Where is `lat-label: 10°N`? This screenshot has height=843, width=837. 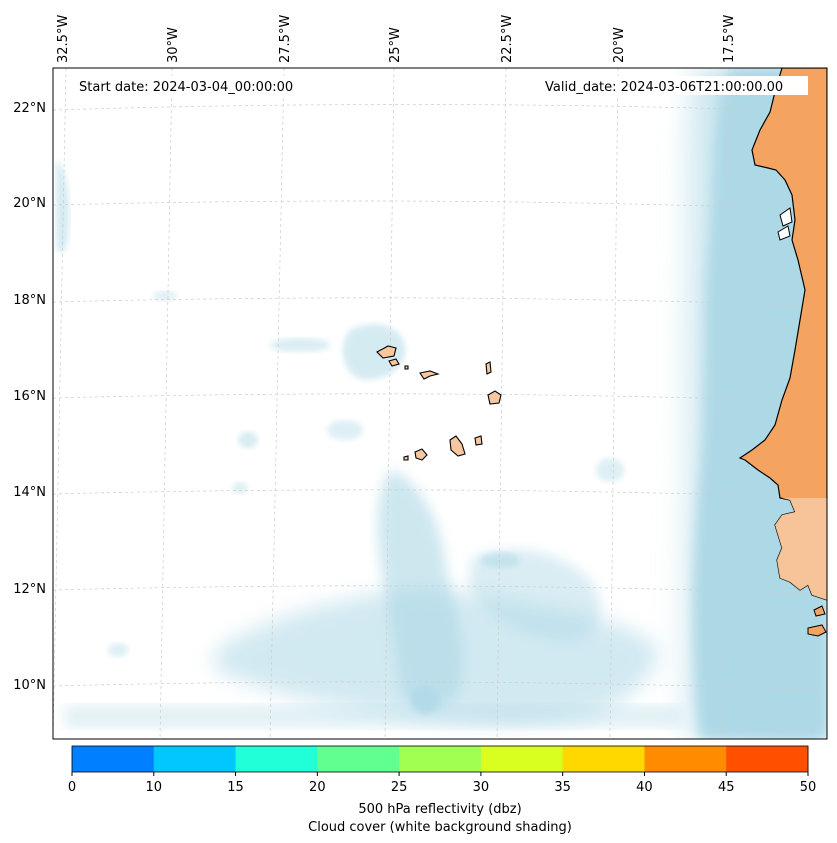
lat-label: 10°N is located at coordinates (29, 685).